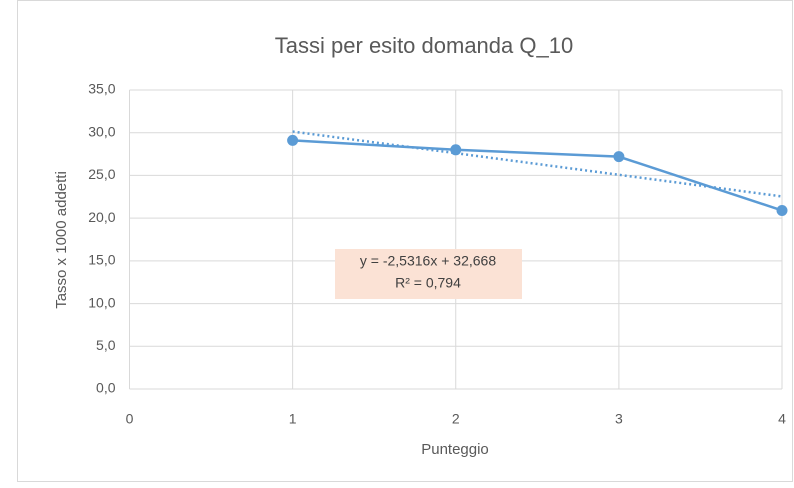  Describe the element at coordinates (428, 261) in the screenshot. I see `trendline-equation: y = -2,5316x + 32,668` at that location.